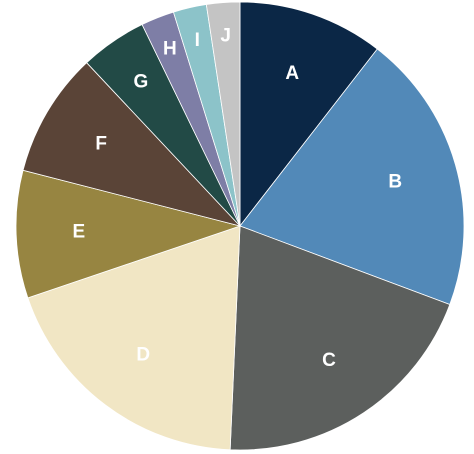 The width and height of the screenshot is (474, 454). I want to click on pie-label-a: A, so click(292, 73).